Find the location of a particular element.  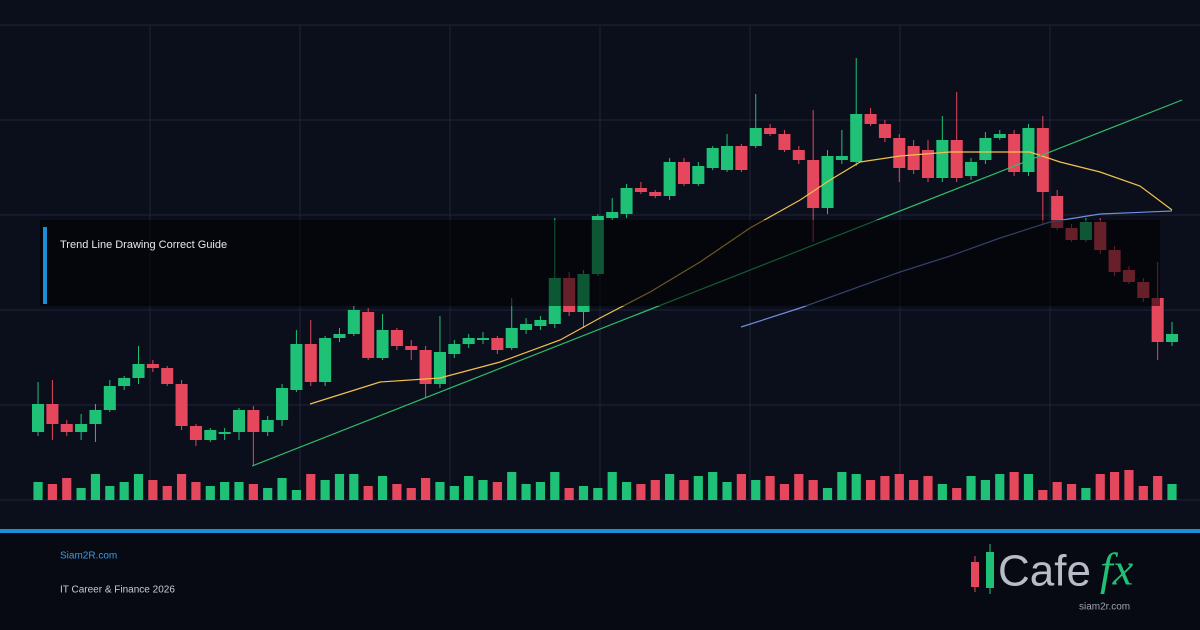

logo-accent: fx is located at coordinates (1117, 569).